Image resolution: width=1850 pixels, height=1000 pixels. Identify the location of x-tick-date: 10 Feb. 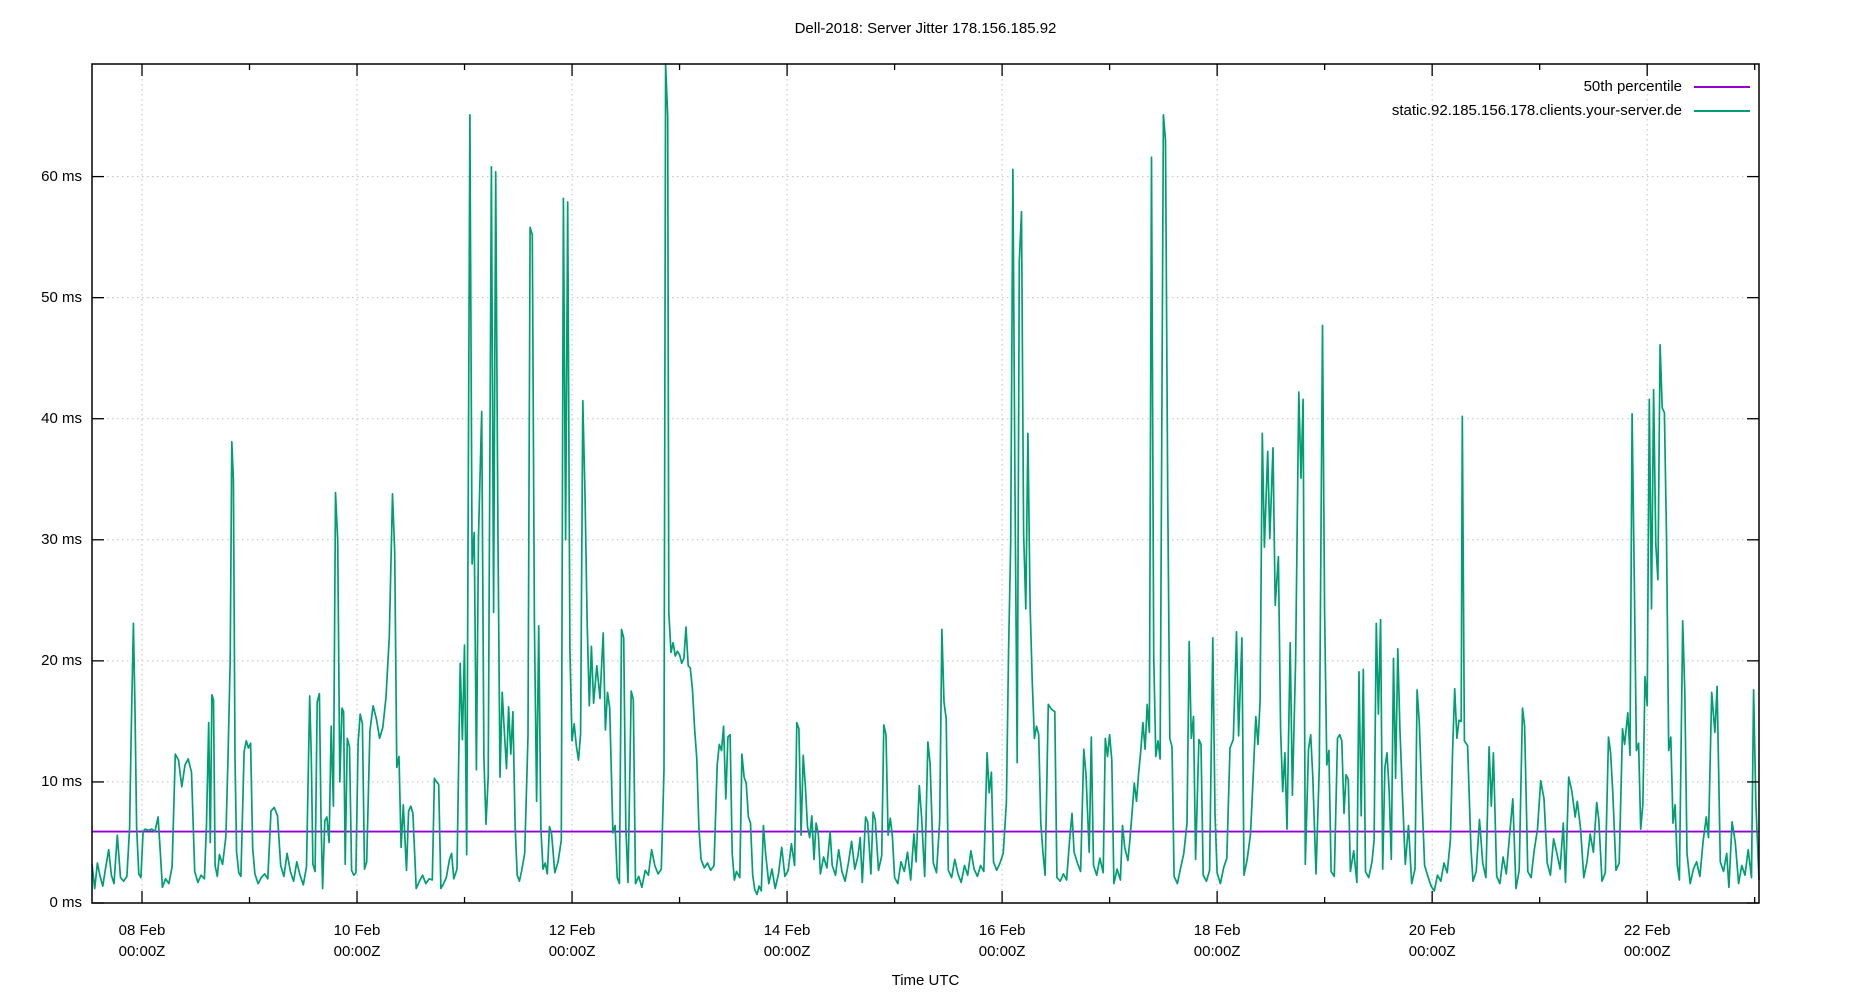
(357, 930).